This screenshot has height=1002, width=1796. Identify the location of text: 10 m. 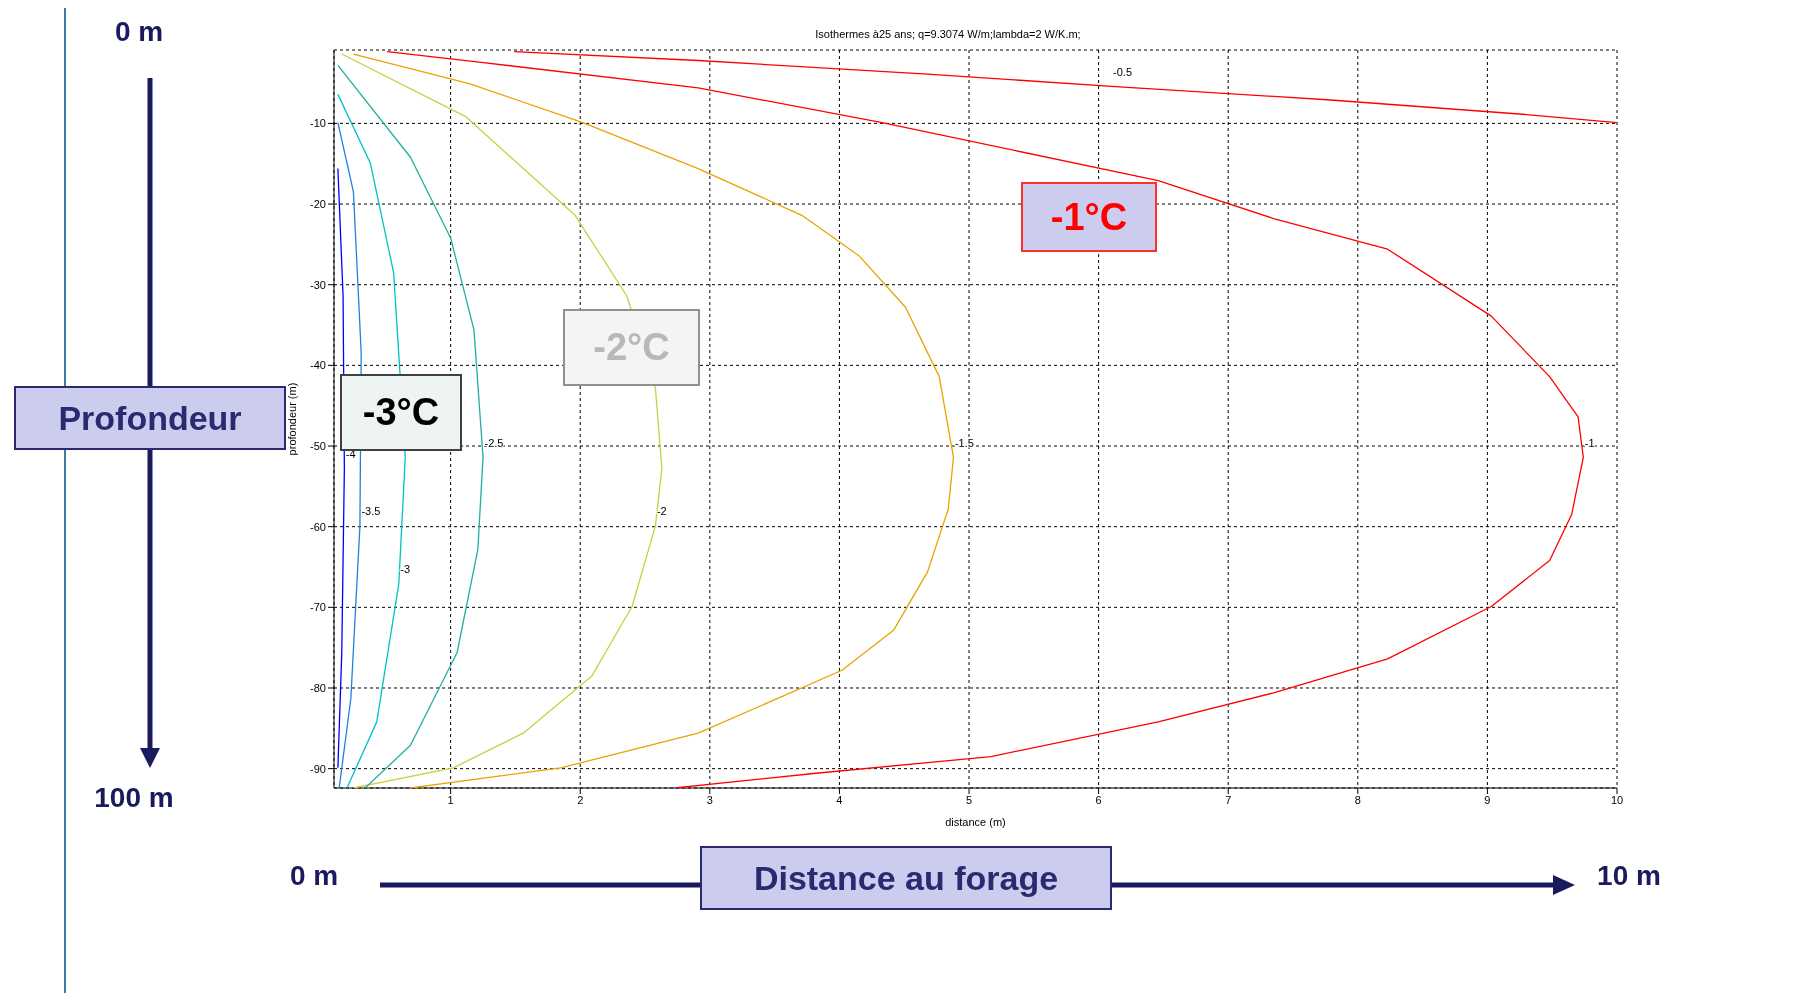
(1629, 876).